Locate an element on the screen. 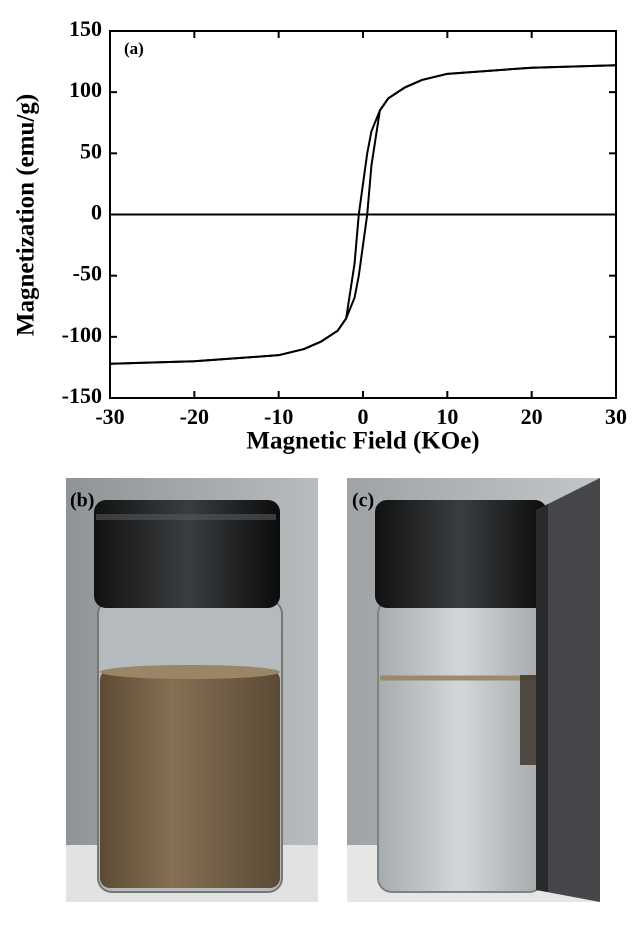 The width and height of the screenshot is (635, 927). y-tick-label: 150 is located at coordinates (85, 28).